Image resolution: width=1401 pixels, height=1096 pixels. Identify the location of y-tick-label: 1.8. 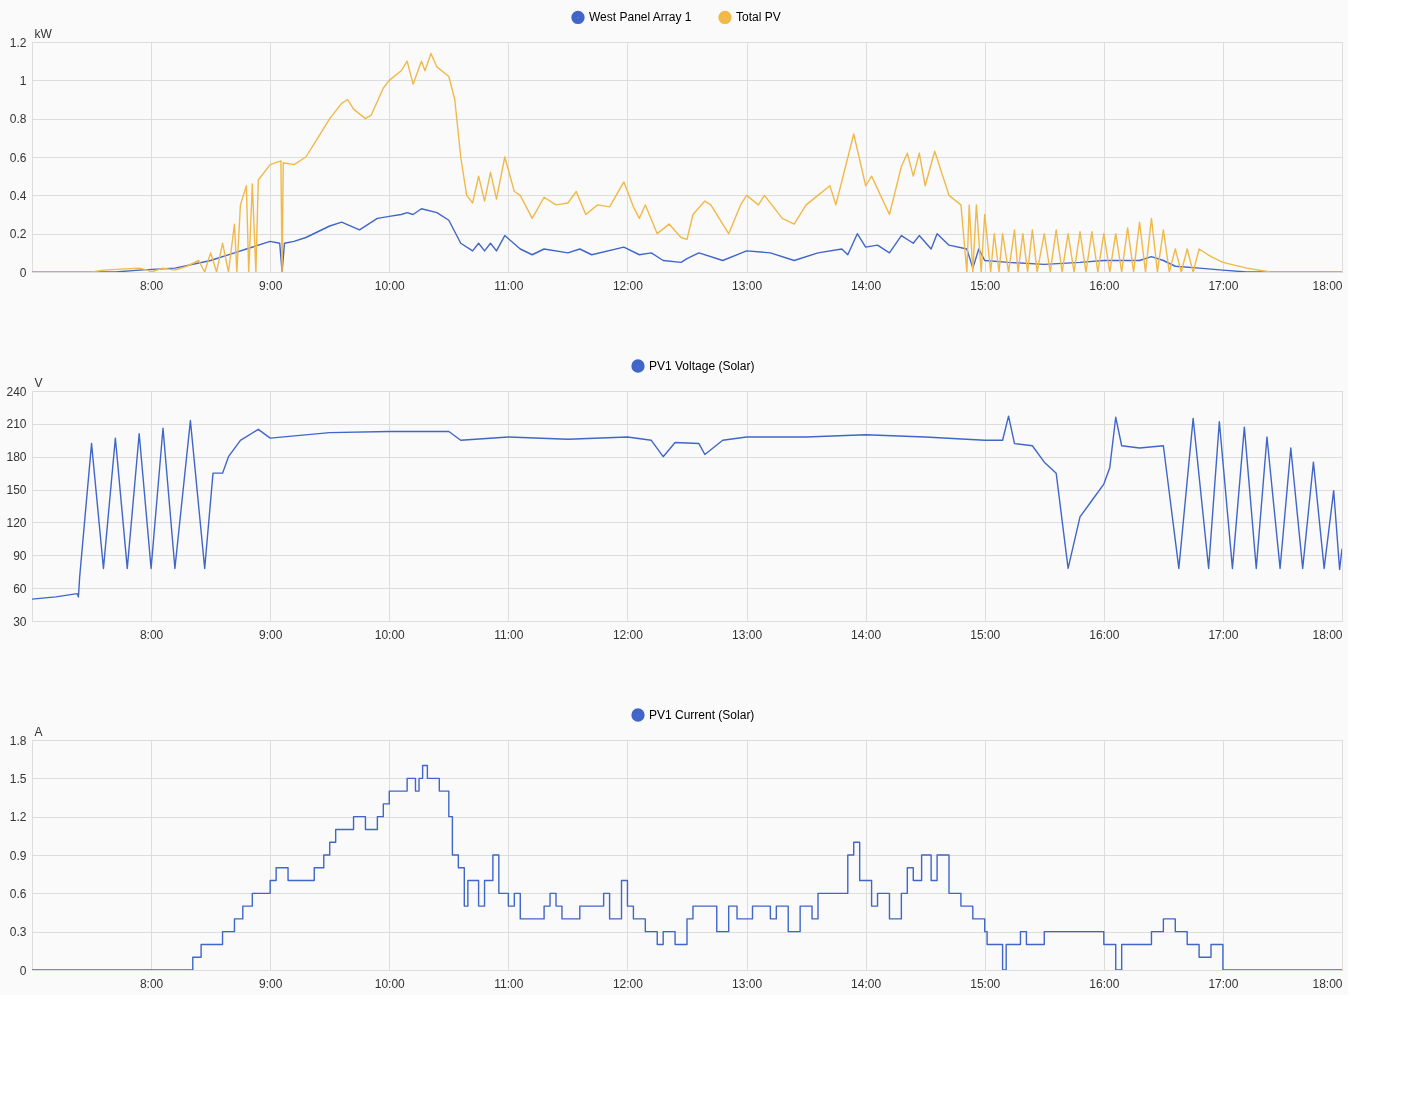
(18, 740).